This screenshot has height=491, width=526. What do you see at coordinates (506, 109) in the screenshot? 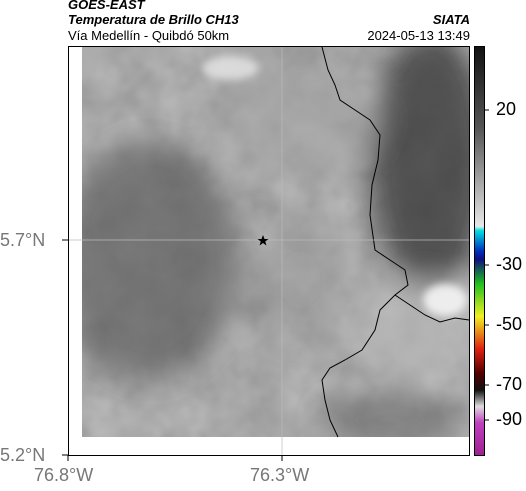
I see `colorbar-label: 20` at bounding box center [506, 109].